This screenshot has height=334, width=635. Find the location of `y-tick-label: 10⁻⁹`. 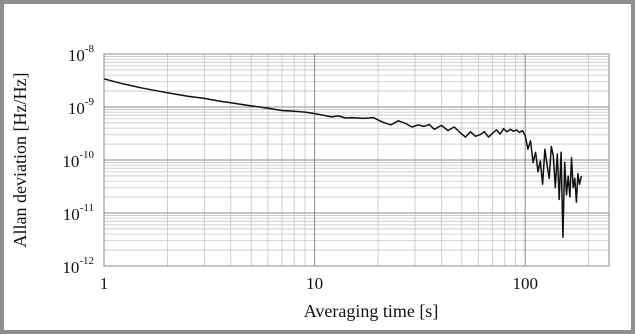

y-tick-label: 10⁻⁹ is located at coordinates (81, 107).